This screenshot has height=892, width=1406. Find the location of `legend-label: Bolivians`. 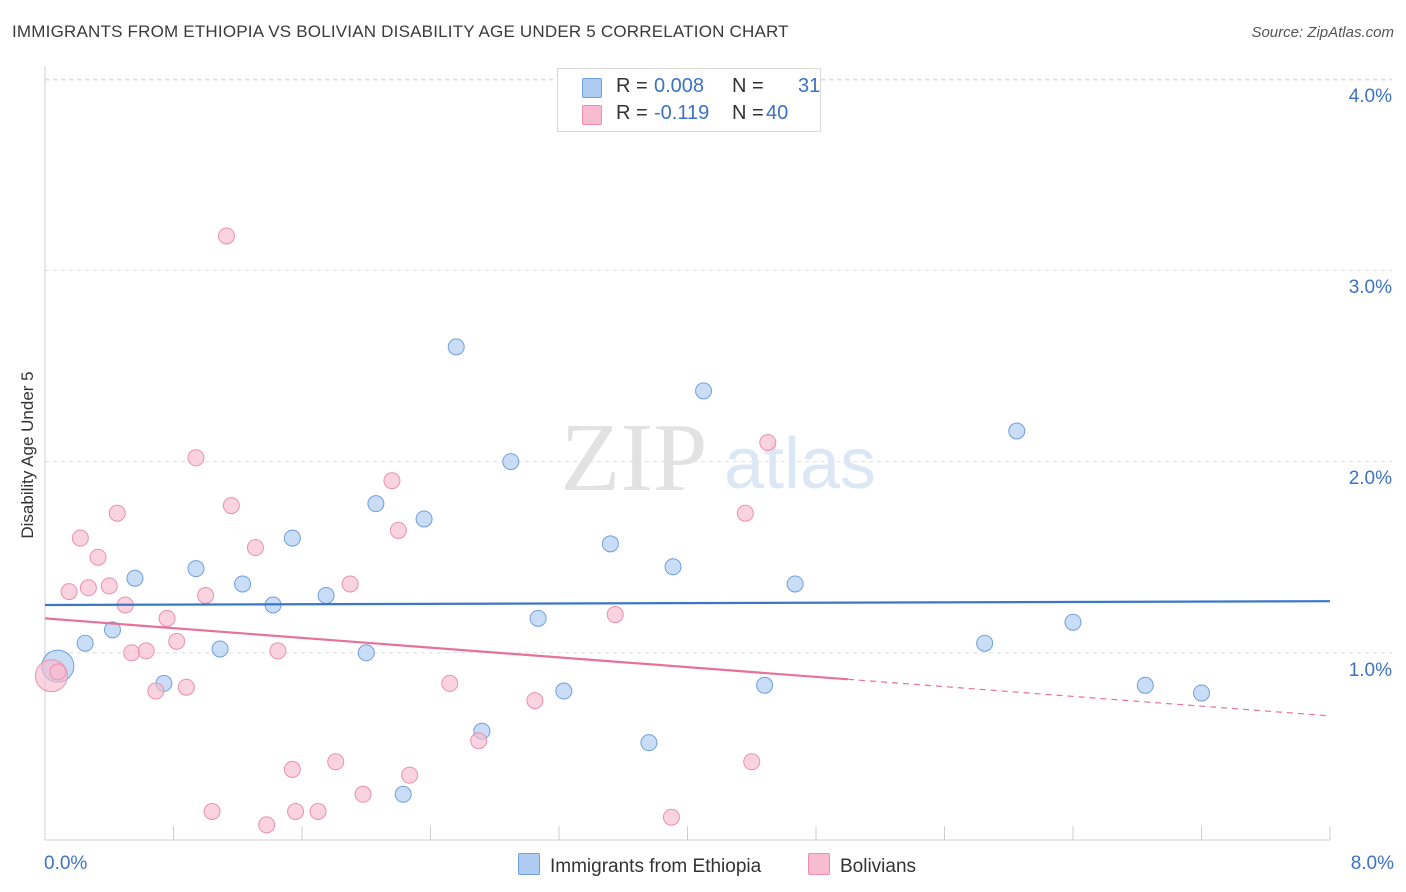

legend-label: Bolivians is located at coordinates (878, 866).